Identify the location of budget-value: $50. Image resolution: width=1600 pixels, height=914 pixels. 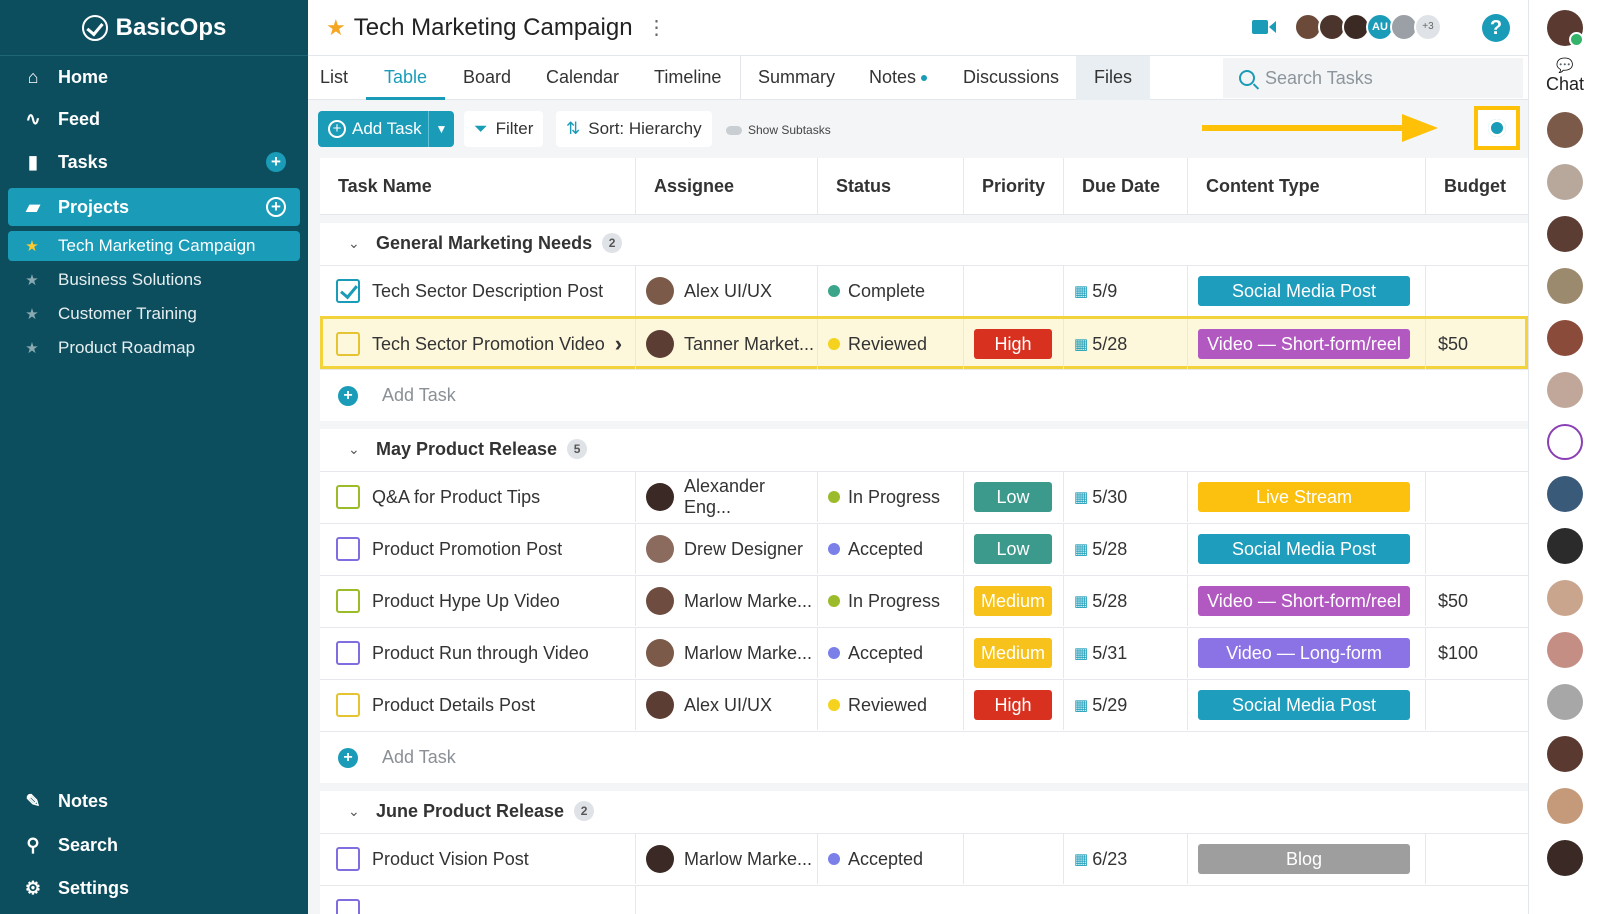
(1453, 600).